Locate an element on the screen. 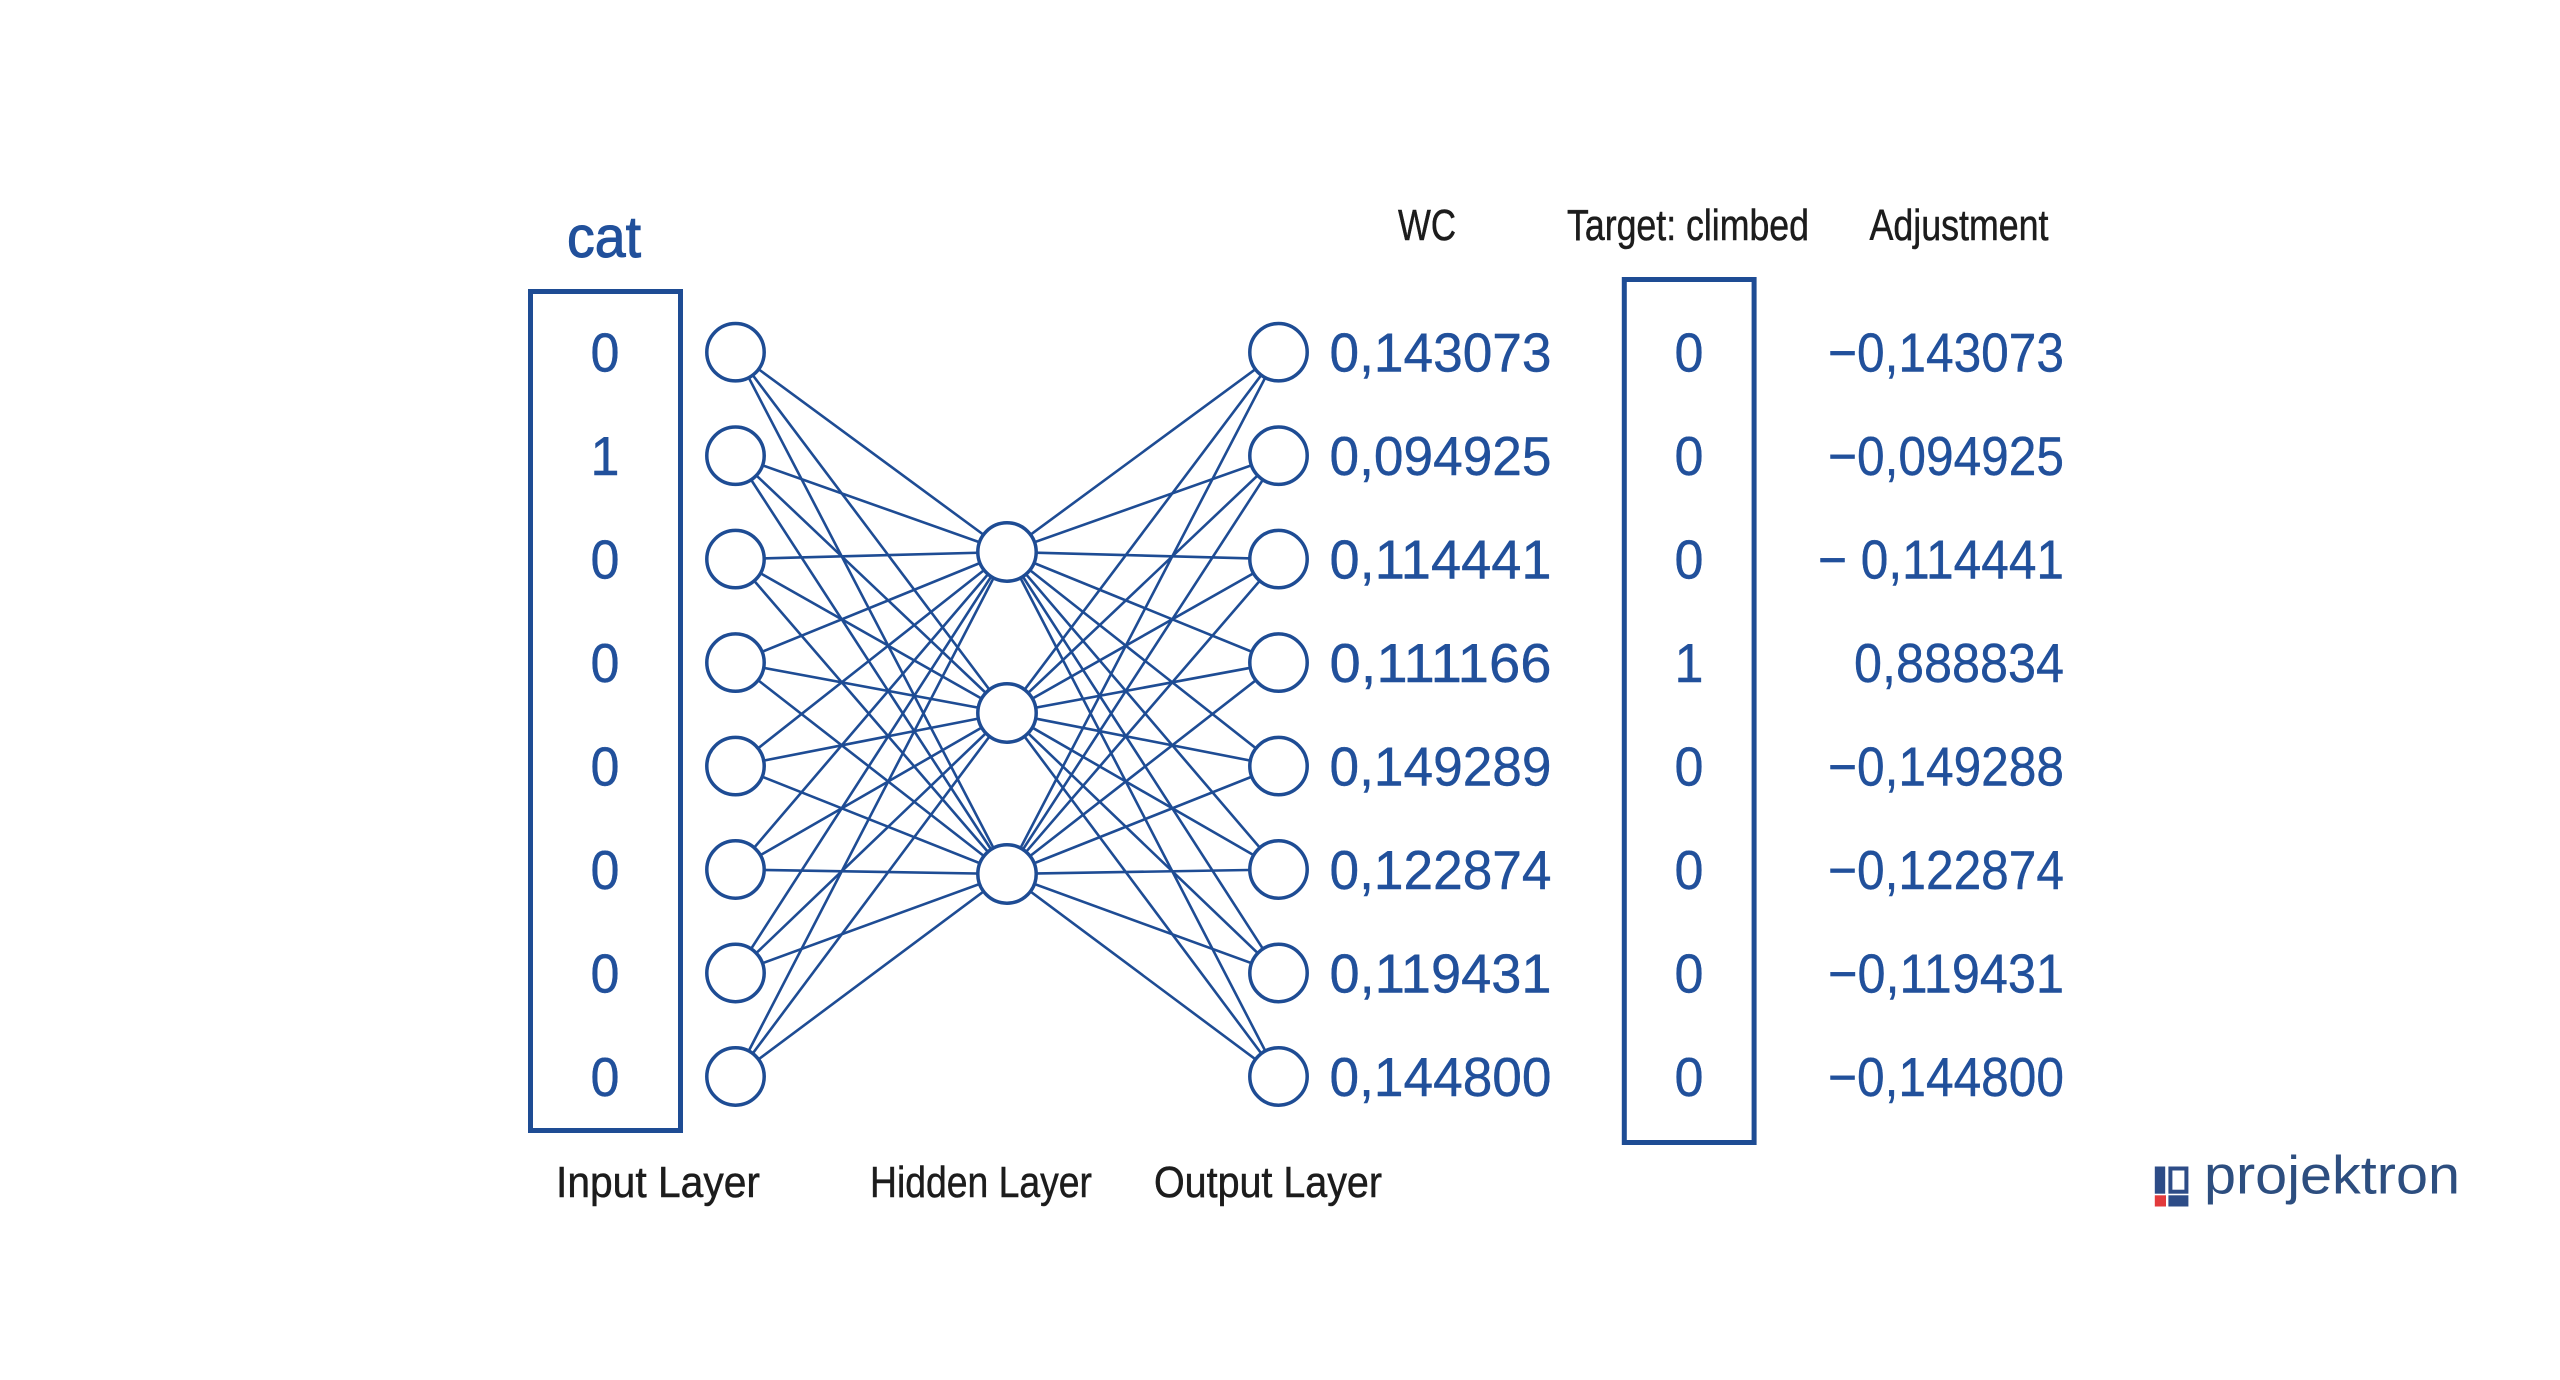  svg-text: Input Layer is located at coordinates (658, 1182).